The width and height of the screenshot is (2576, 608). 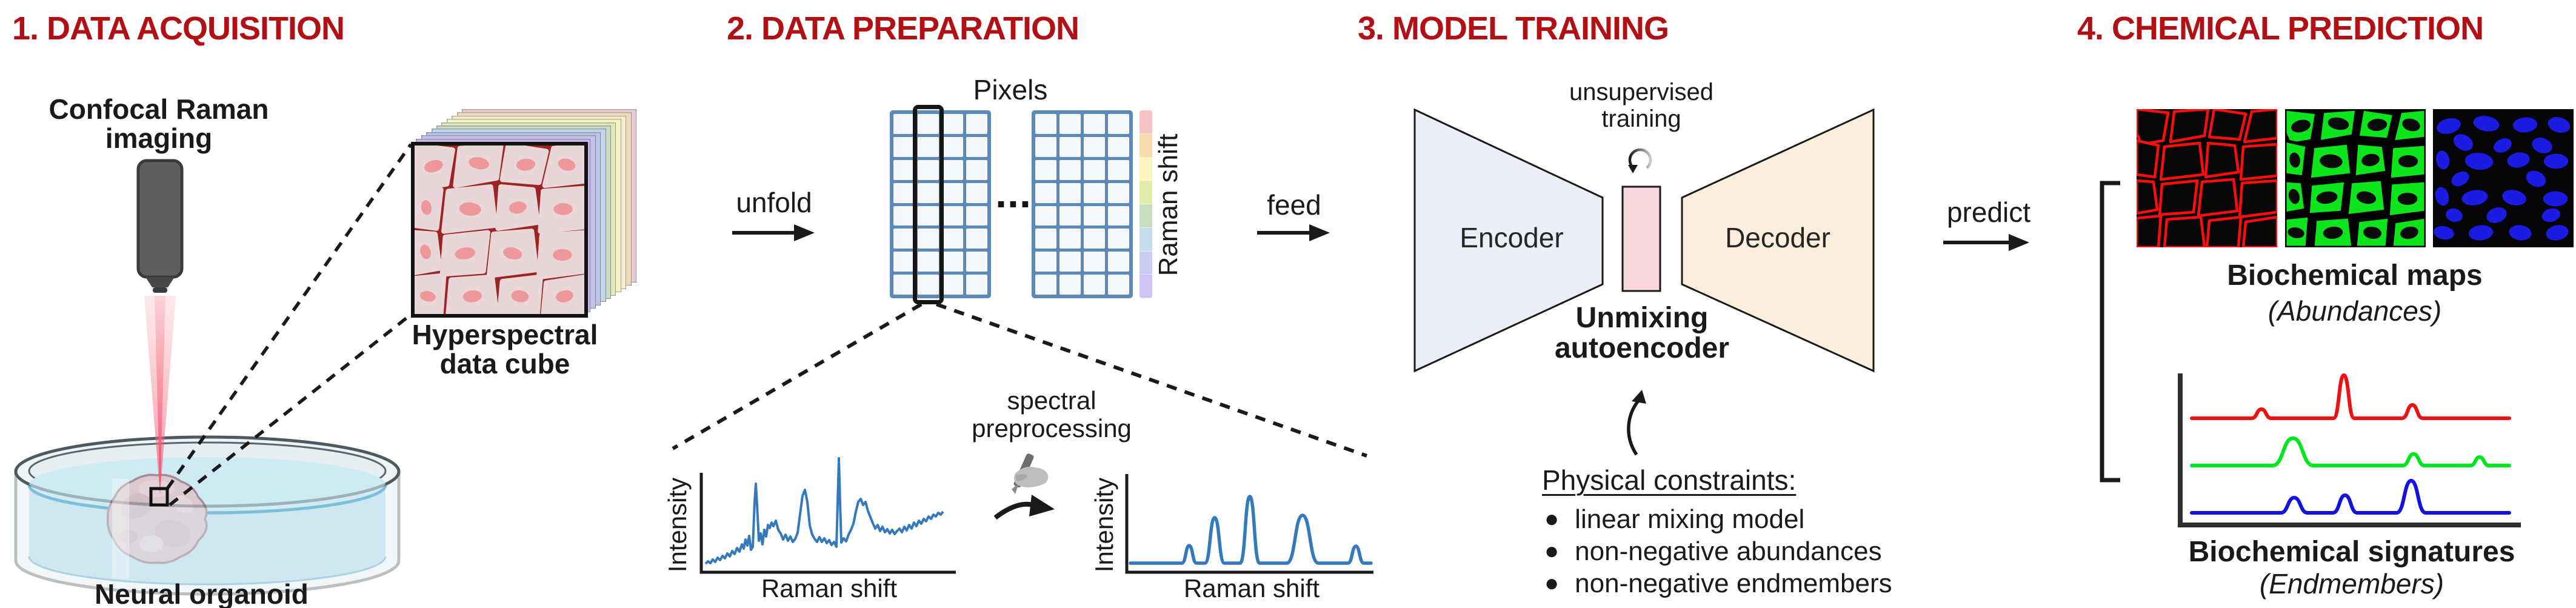 I want to click on unmix-line1: Unmixing, so click(x=1642, y=318).